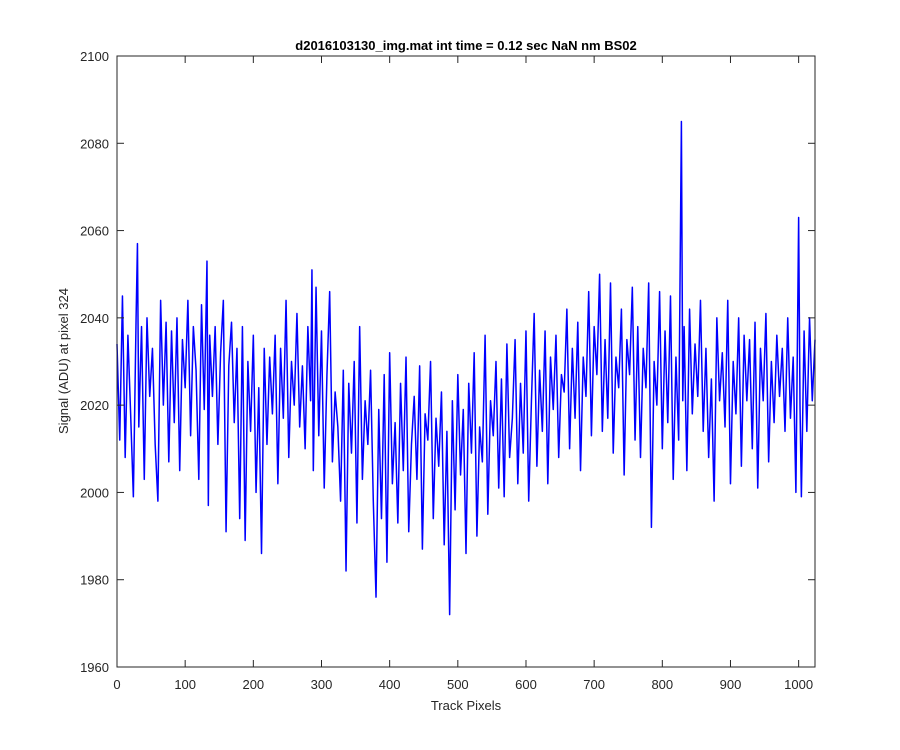 The image size is (900, 750). Describe the element at coordinates (662, 684) in the screenshot. I see `x-tick-label: 800` at that location.